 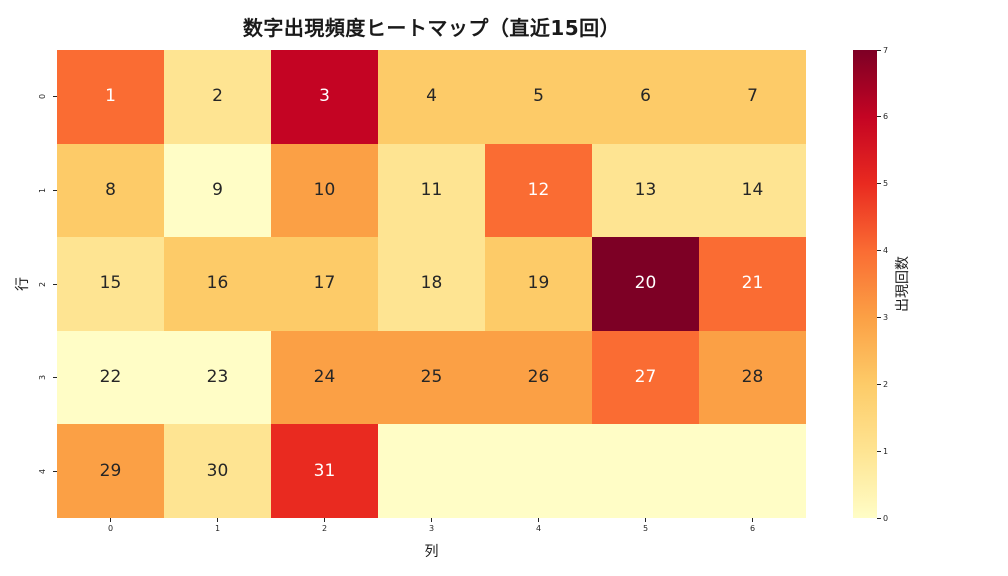 I want to click on heatmap-cell: 31, so click(x=324, y=471).